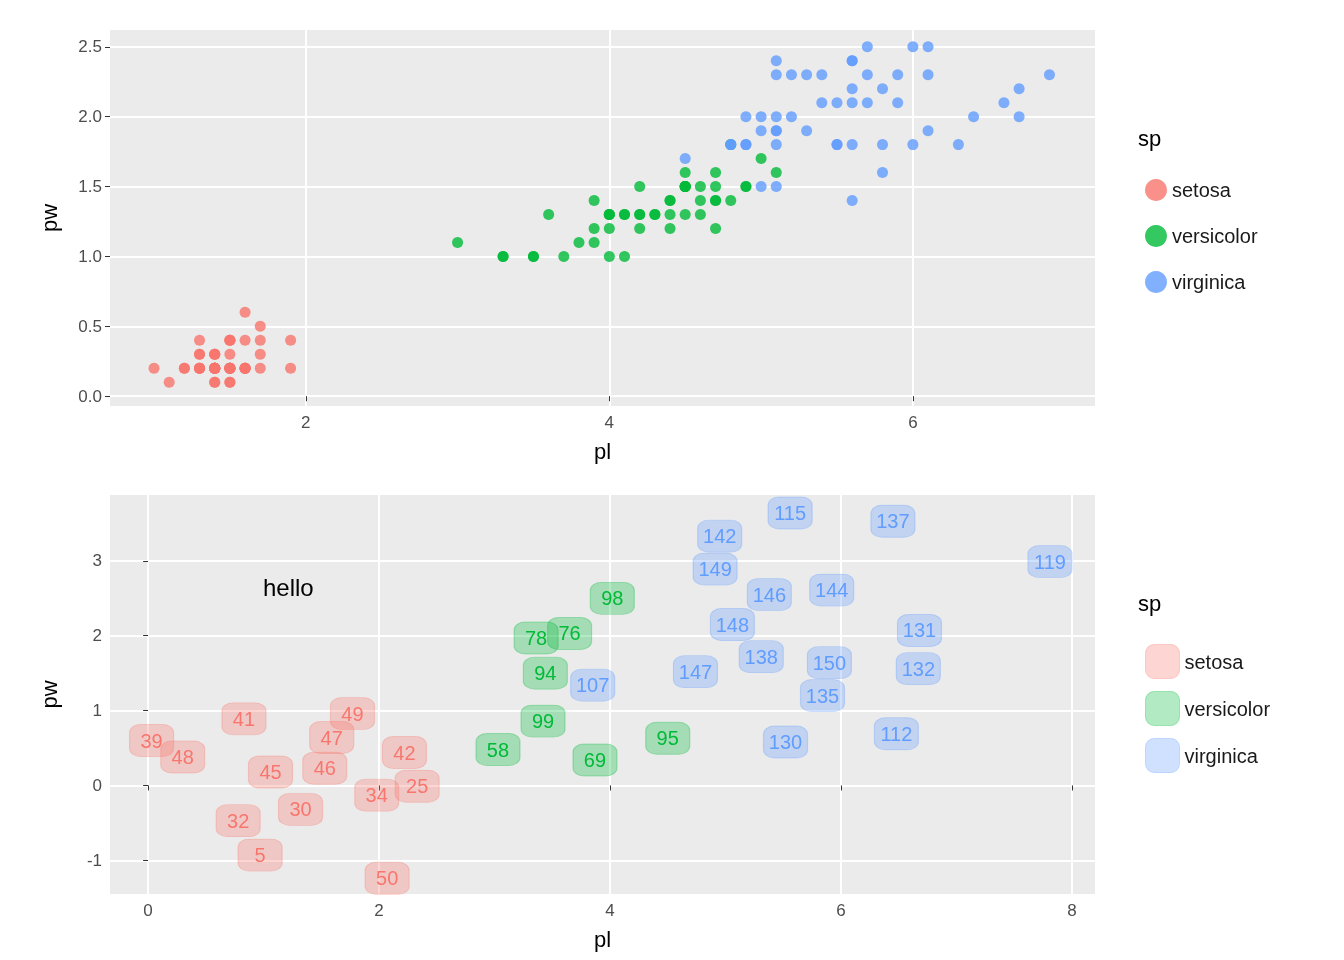  Describe the element at coordinates (148, 910) in the screenshot. I see `x-tick-label: 0` at that location.